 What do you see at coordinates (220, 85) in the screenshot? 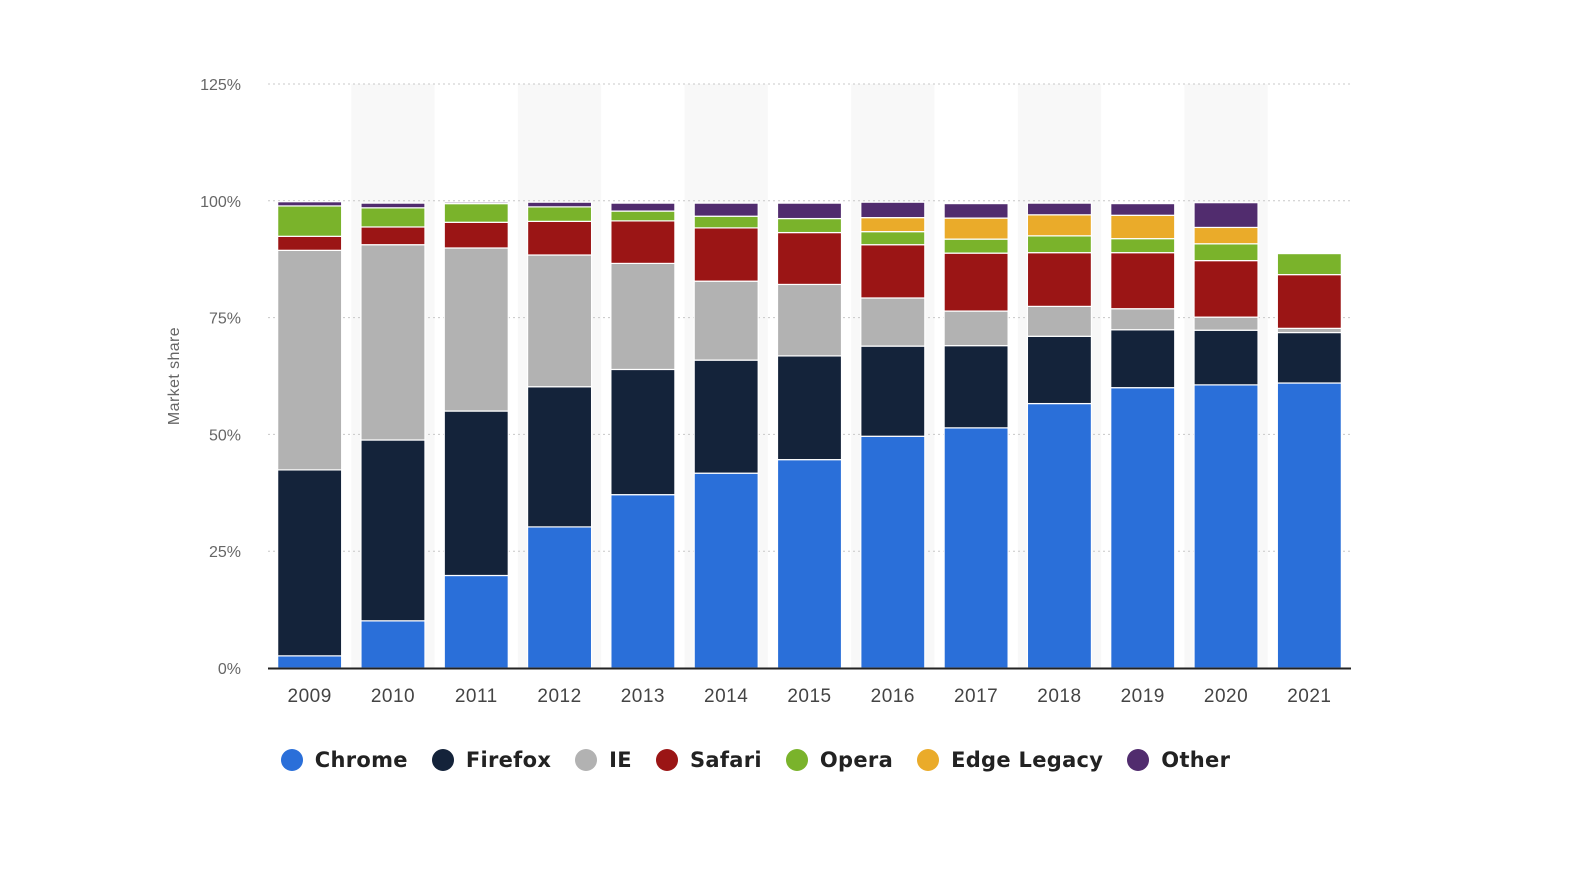
I see `y-tick-label: 125%` at bounding box center [220, 85].